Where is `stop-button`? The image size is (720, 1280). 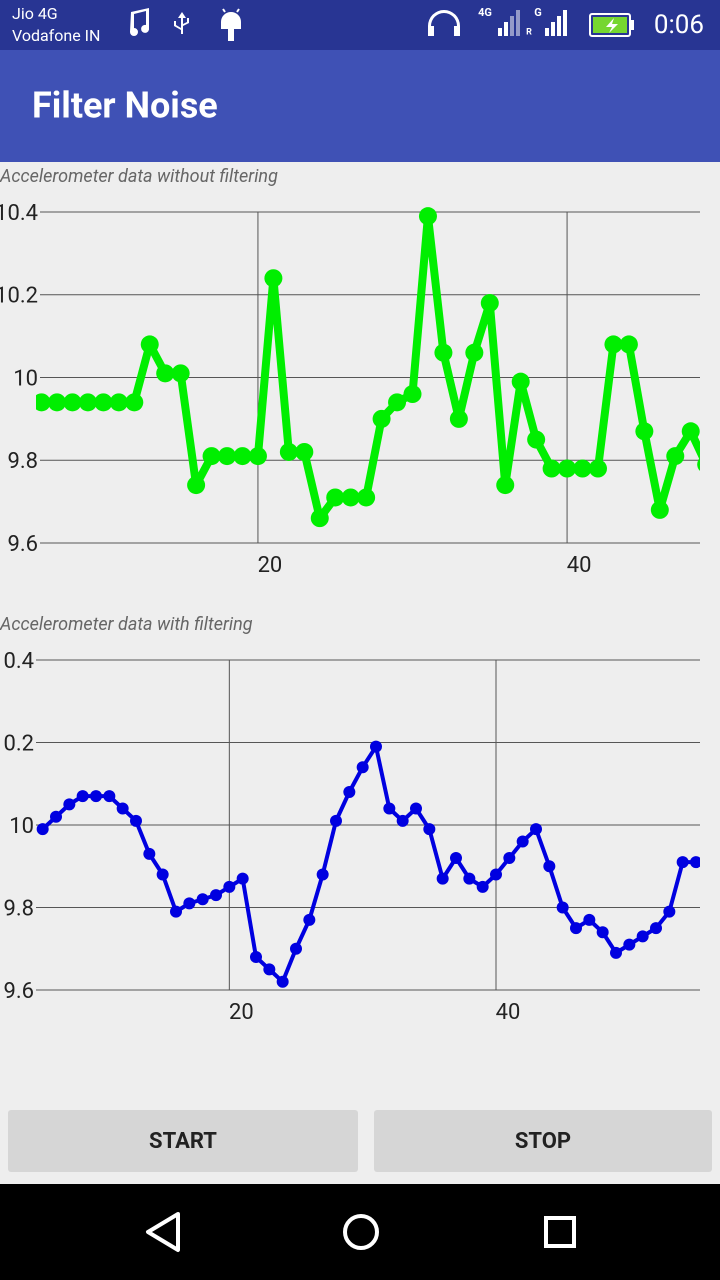 stop-button is located at coordinates (543, 1141).